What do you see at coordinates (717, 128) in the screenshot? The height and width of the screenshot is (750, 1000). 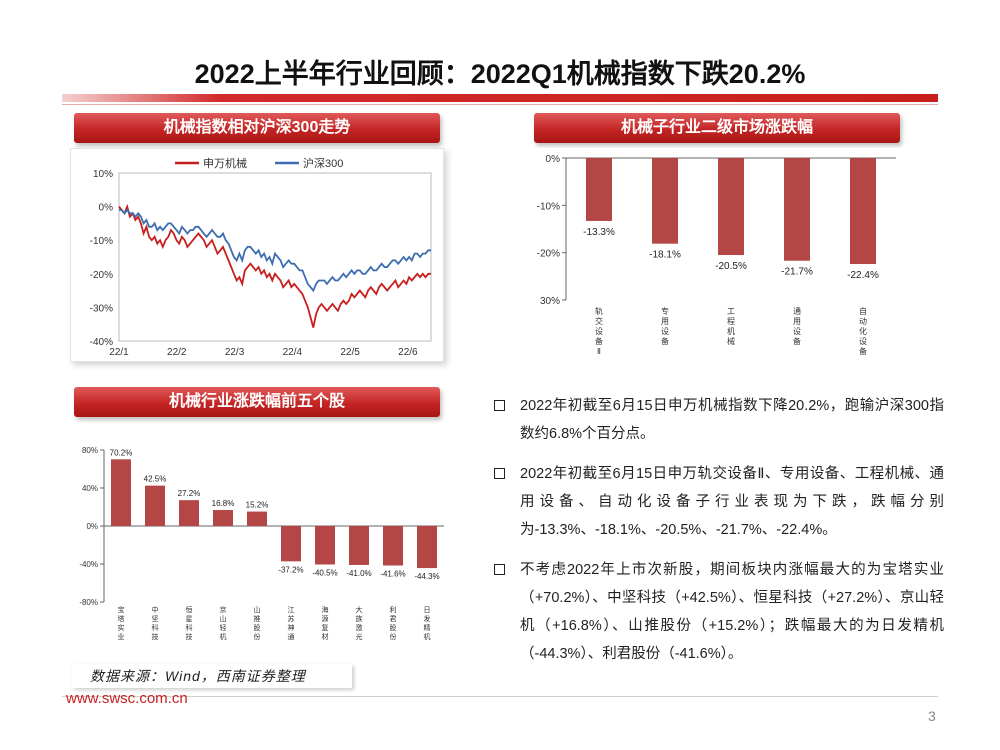 I see `subindustry-chart-header: 机械子行业二级市场涨跌幅` at bounding box center [717, 128].